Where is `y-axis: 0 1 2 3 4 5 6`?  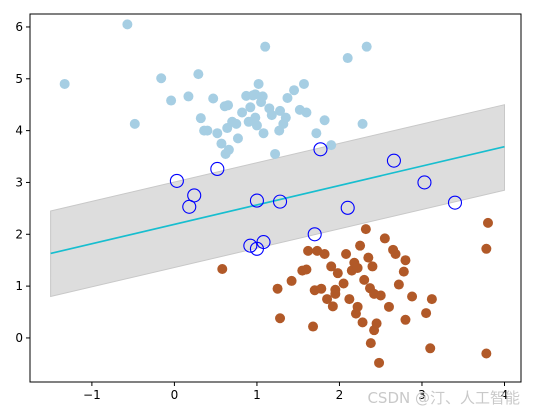 y-axis: 0 1 2 3 4 5 6 is located at coordinates (22, 182).